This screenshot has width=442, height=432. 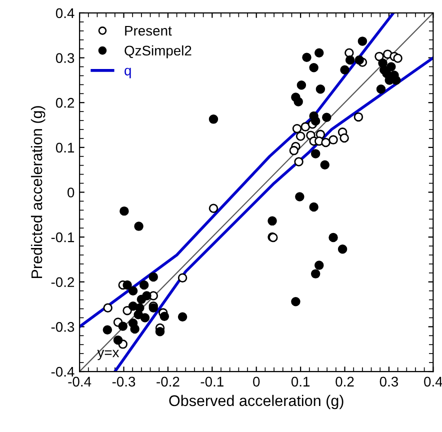 What do you see at coordinates (62, 371) in the screenshot?
I see `y-tick-label: -0.4` at bounding box center [62, 371].